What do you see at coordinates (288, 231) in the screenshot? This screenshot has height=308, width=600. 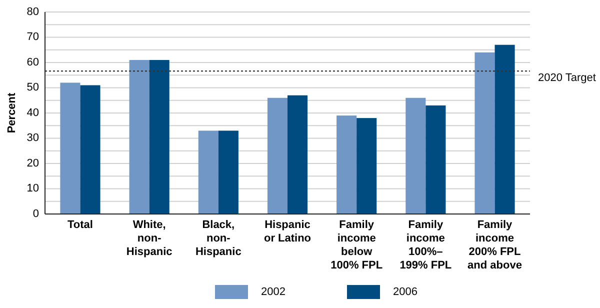 I see `x-tick-label: Hispanic or Latino` at bounding box center [288, 231].